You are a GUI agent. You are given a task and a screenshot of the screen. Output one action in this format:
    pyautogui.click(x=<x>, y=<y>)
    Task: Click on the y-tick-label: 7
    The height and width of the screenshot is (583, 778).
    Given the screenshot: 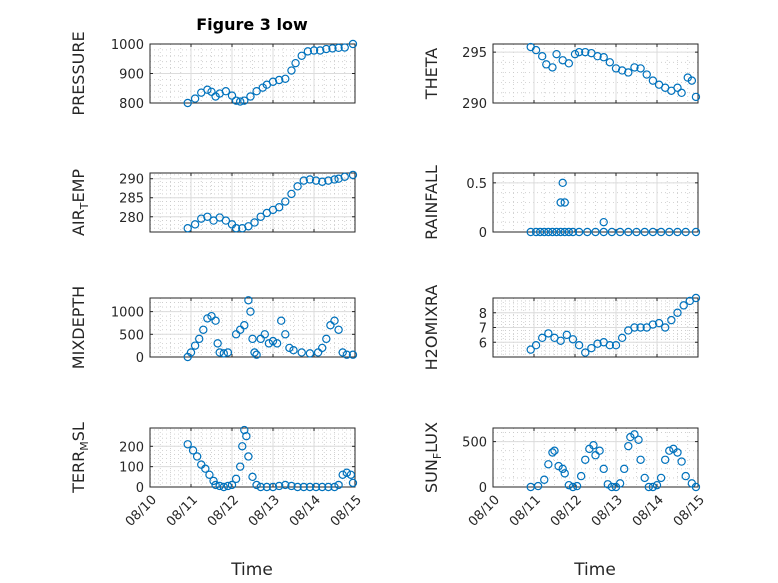 What is the action you would take?
    pyautogui.click(x=483, y=329)
    